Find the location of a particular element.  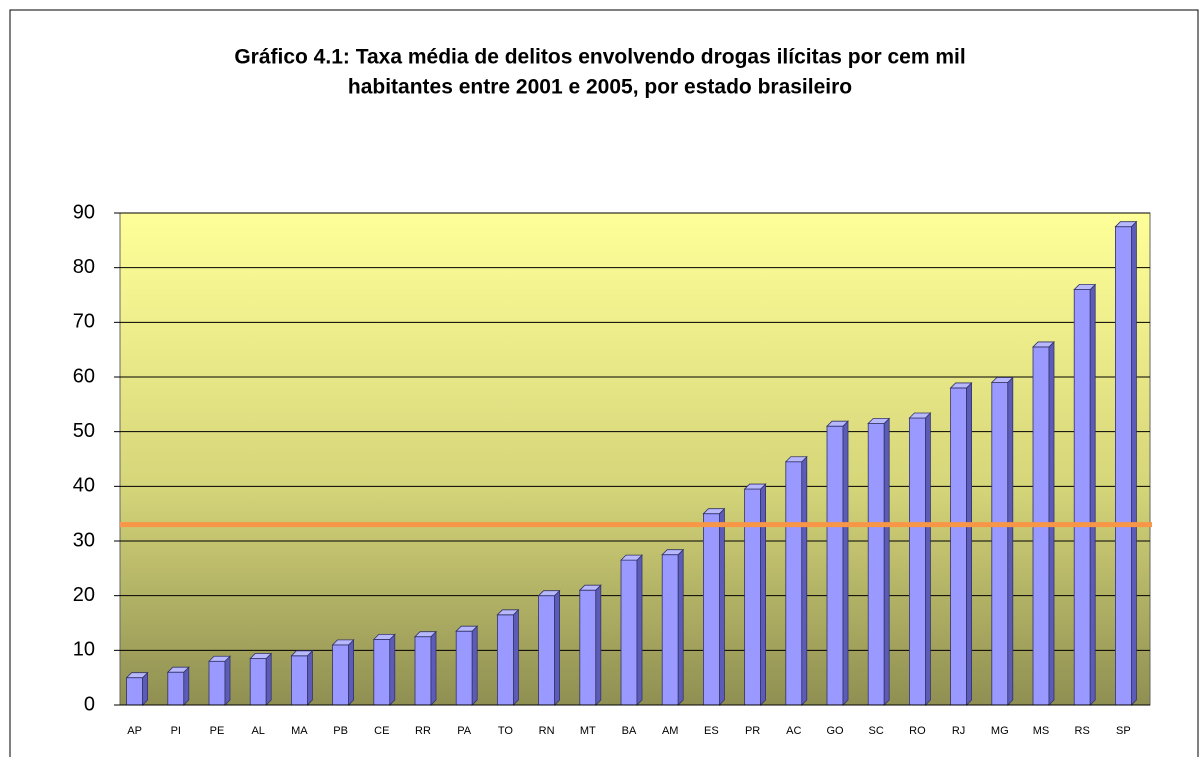

x-tick-label: PA is located at coordinates (464, 731).